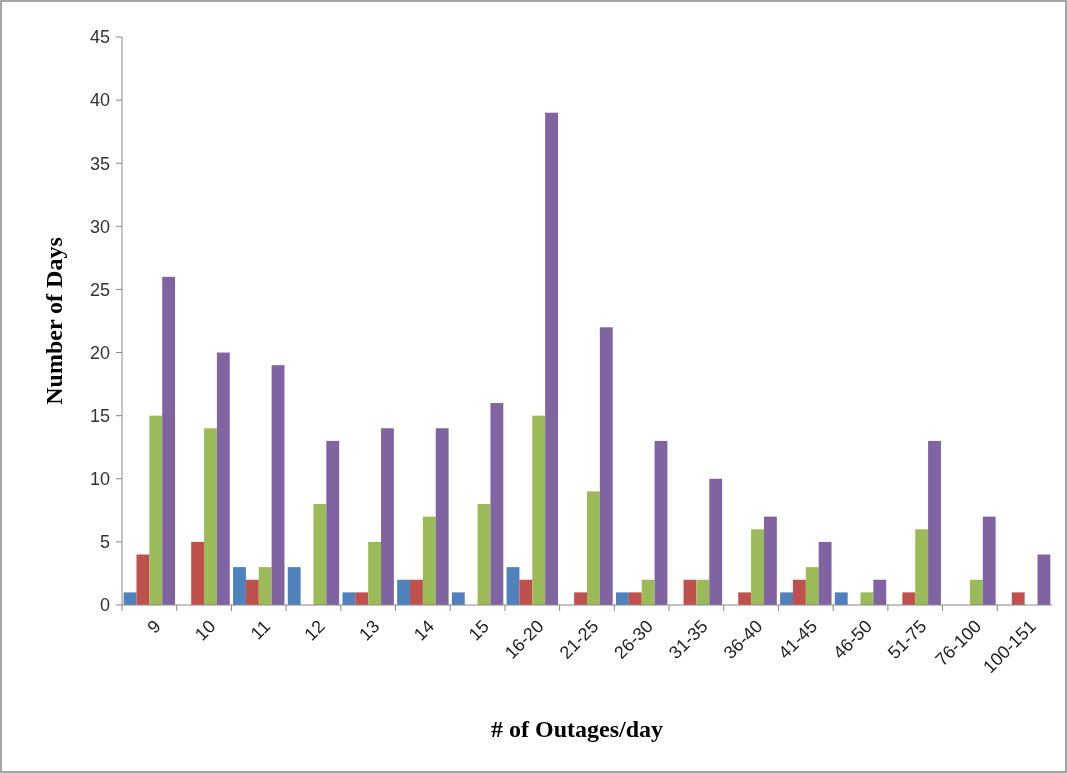  Describe the element at coordinates (99, 163) in the screenshot. I see `y-tick-label: 35` at that location.